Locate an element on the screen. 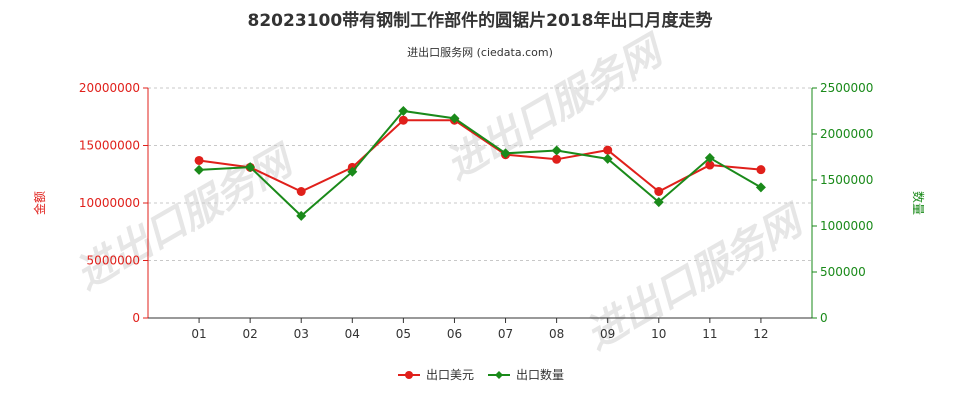 The width and height of the screenshot is (960, 400). x-tick-label: 09 is located at coordinates (607, 334).